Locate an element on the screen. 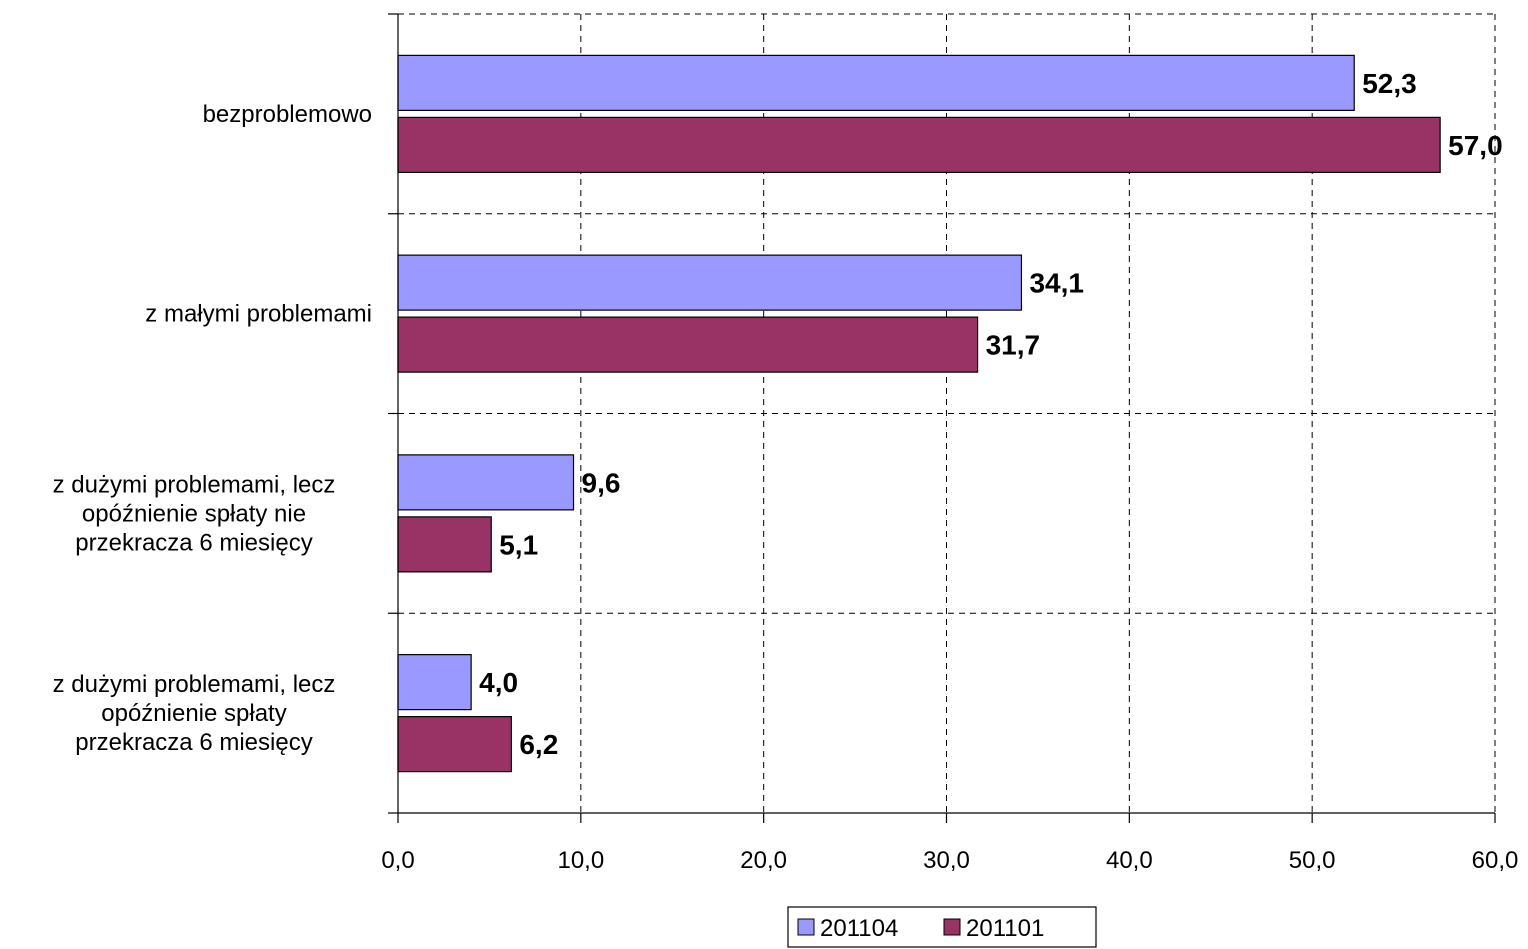 The width and height of the screenshot is (1528, 949). x-tick-label: 50,0 is located at coordinates (1312, 860).